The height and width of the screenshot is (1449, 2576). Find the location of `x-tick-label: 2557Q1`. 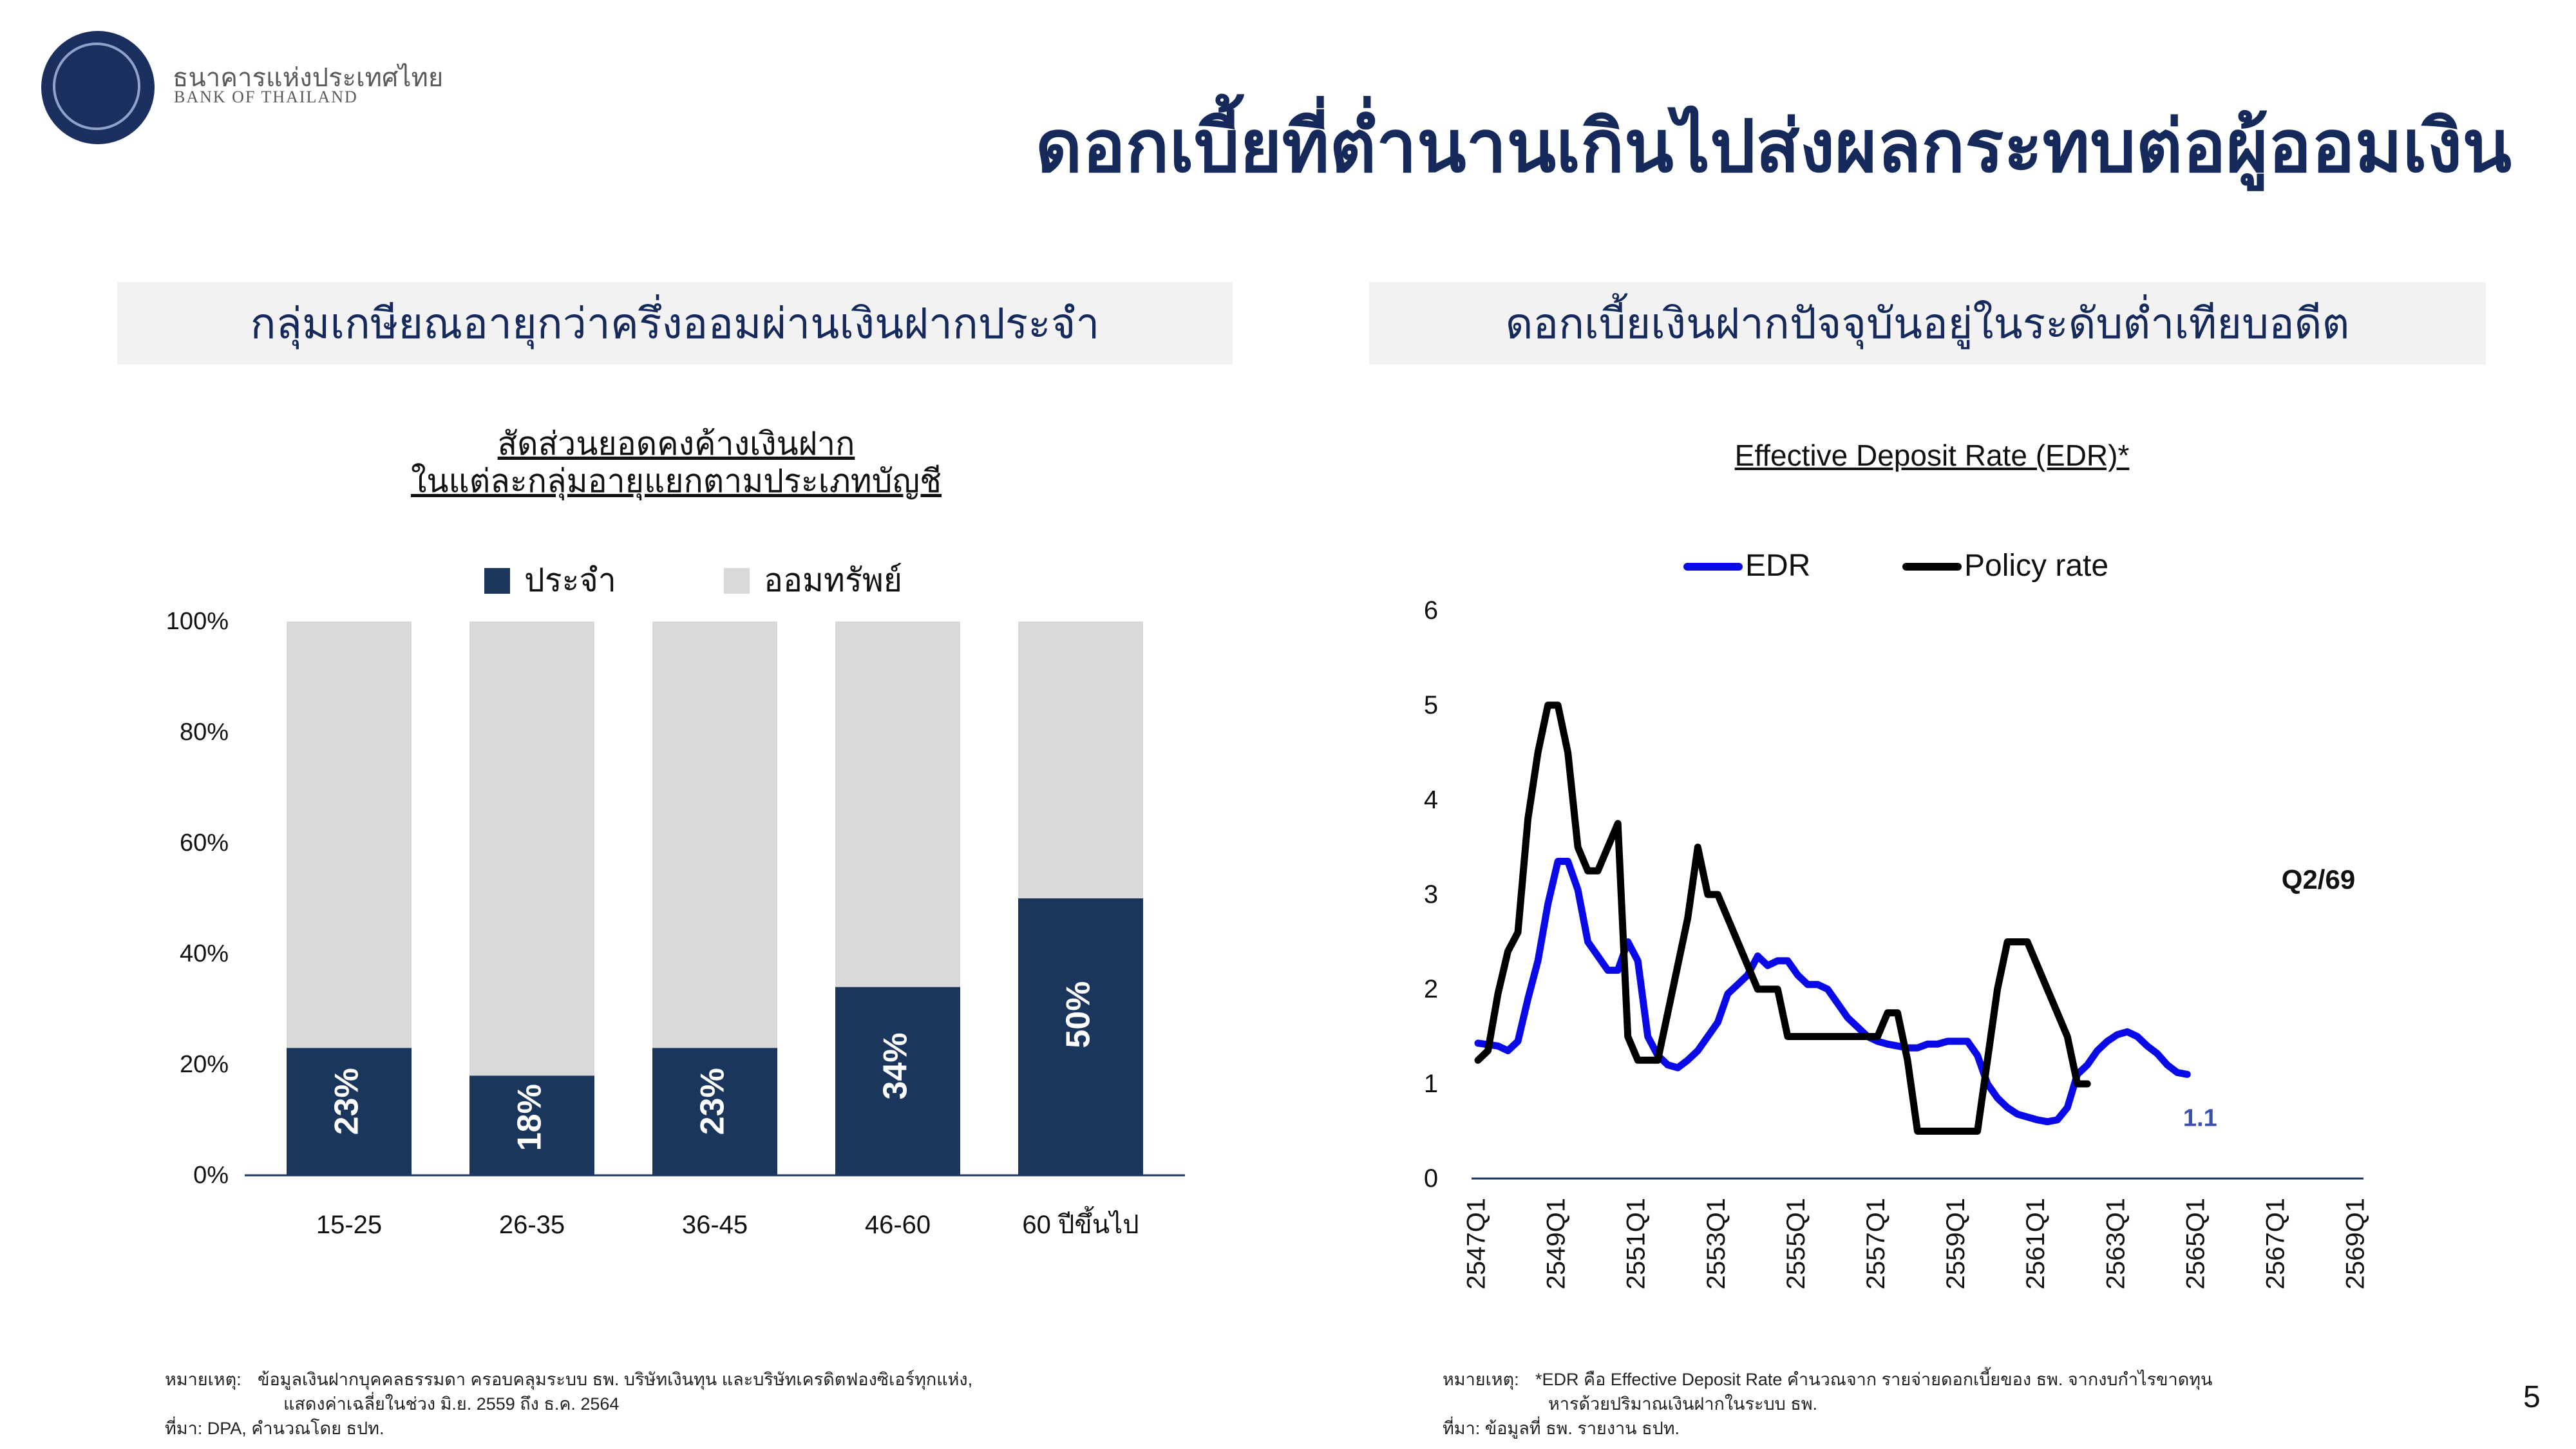

x-tick-label: 2557Q1 is located at coordinates (1876, 1243).